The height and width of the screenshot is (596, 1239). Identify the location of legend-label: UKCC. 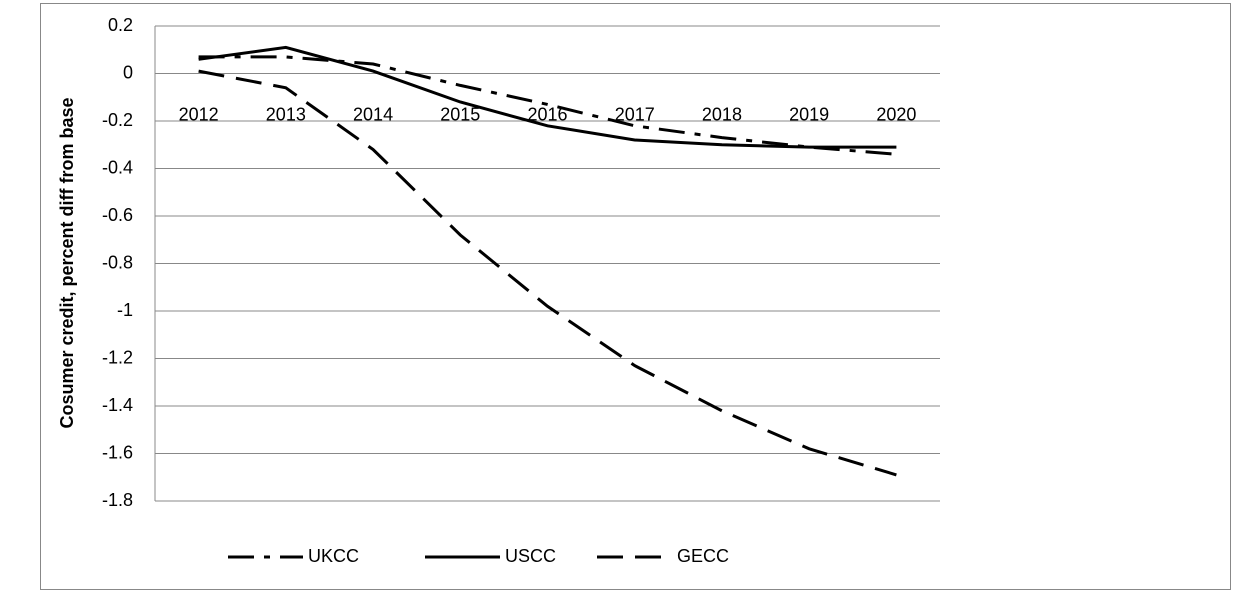
(333, 556).